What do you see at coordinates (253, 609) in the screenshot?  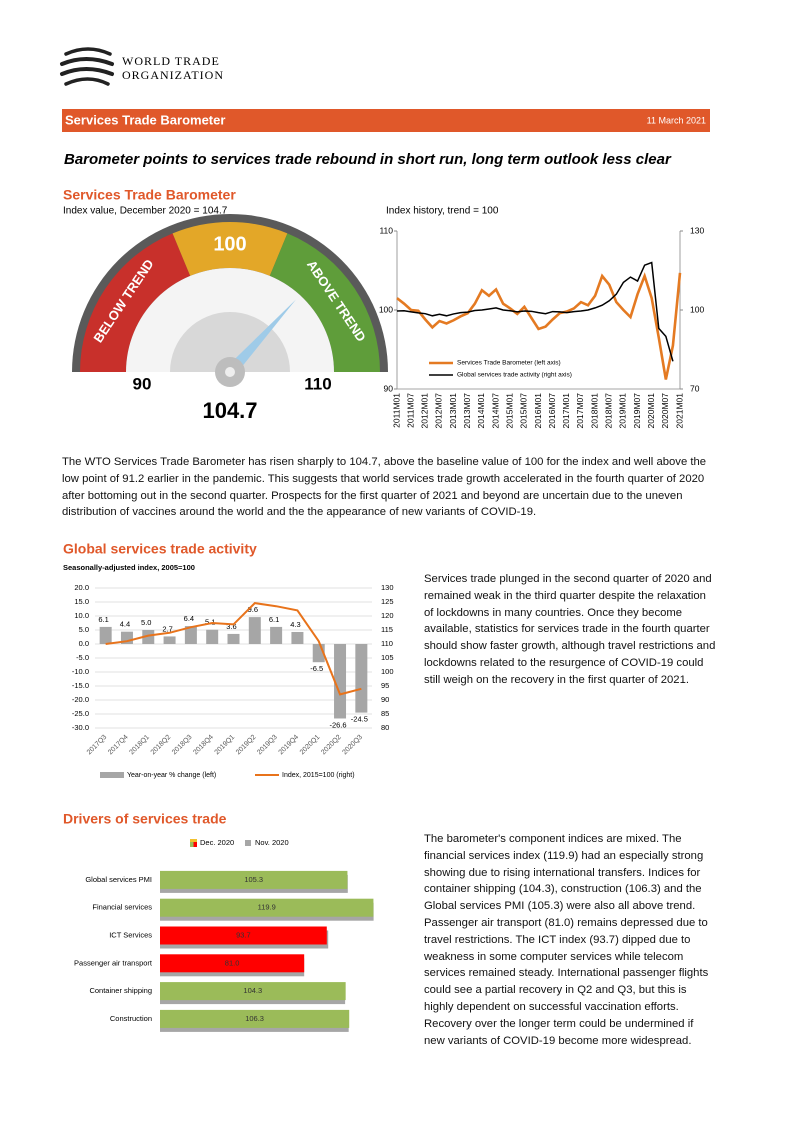 I see `bar-value-label: 9.6` at bounding box center [253, 609].